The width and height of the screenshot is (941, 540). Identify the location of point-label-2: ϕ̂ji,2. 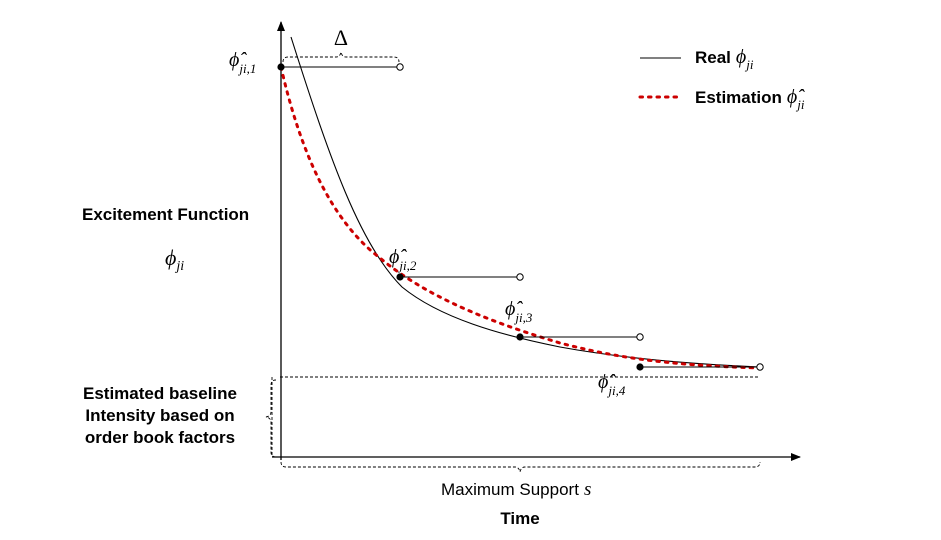
(403, 259).